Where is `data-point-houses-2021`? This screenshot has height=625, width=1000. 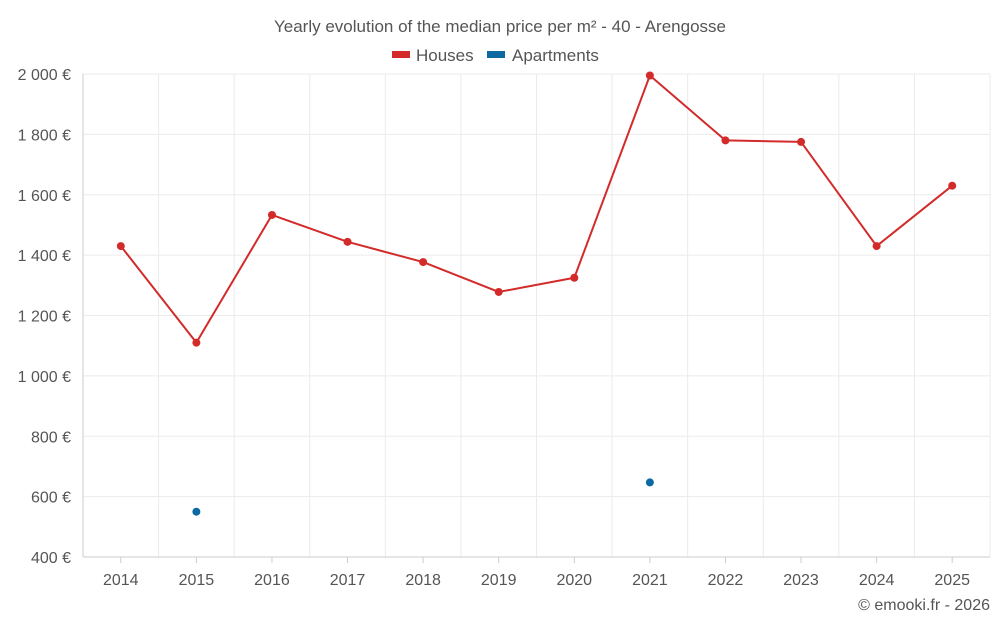
data-point-houses-2021 is located at coordinates (649, 75).